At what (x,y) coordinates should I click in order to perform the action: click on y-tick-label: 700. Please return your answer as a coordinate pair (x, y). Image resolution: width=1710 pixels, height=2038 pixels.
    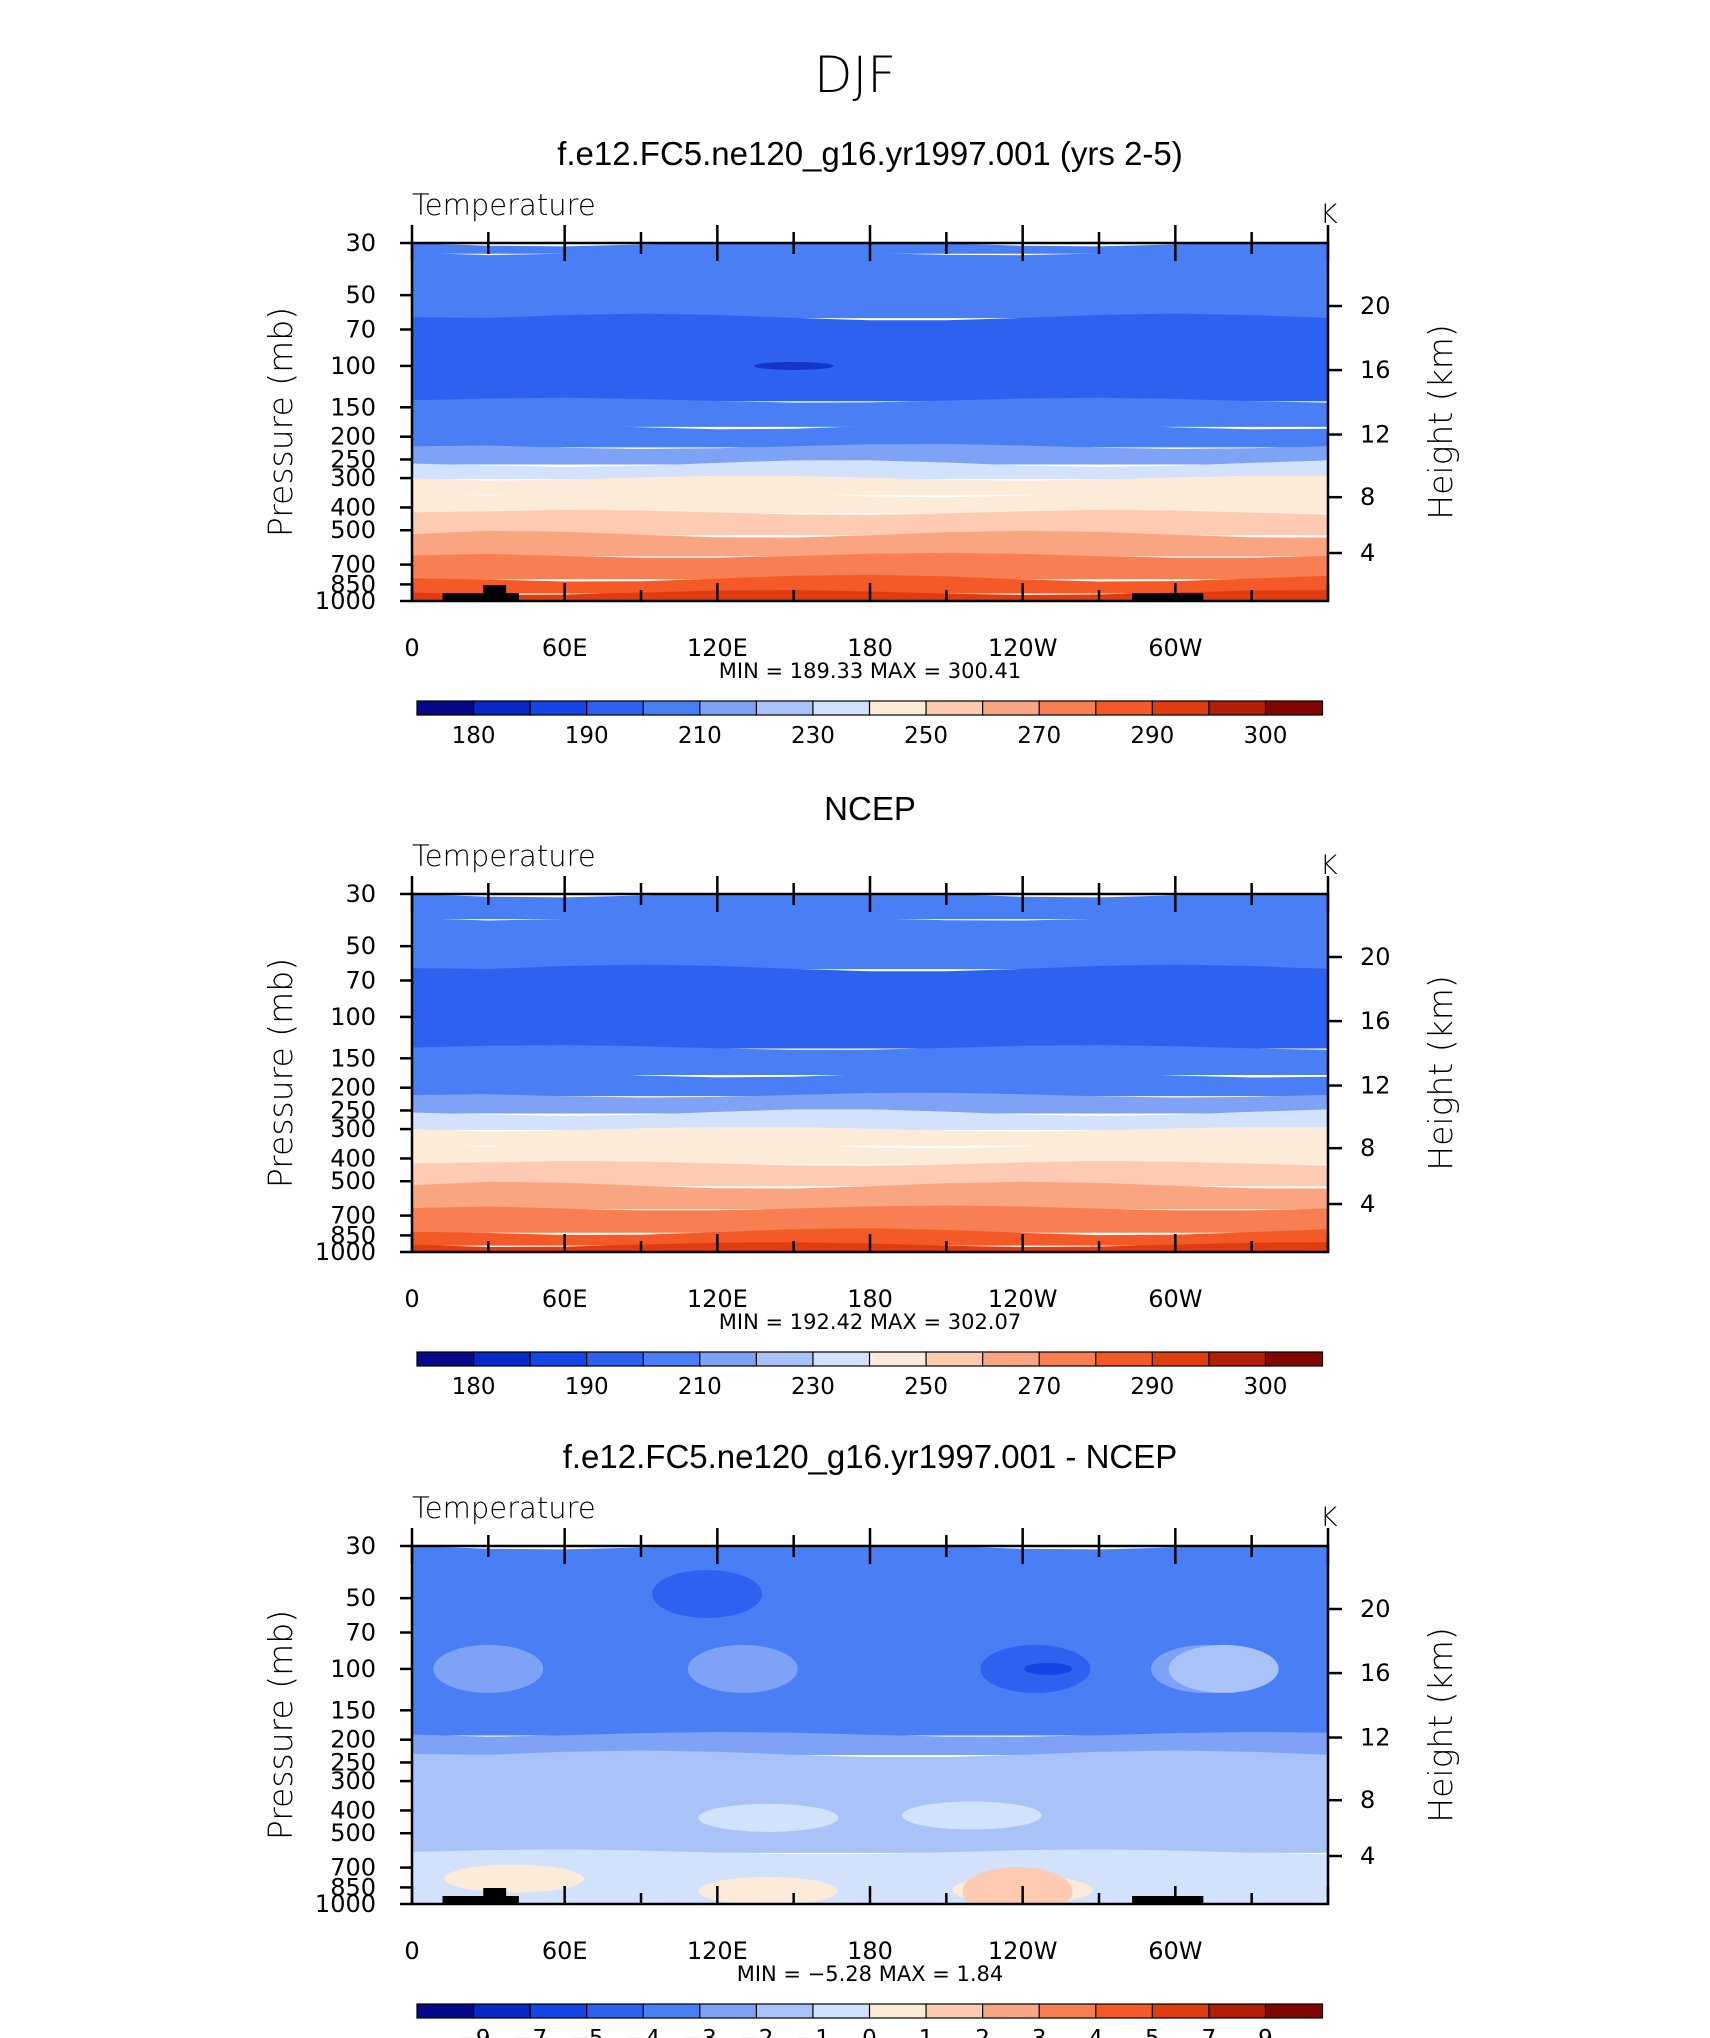
    Looking at the image, I should click on (353, 565).